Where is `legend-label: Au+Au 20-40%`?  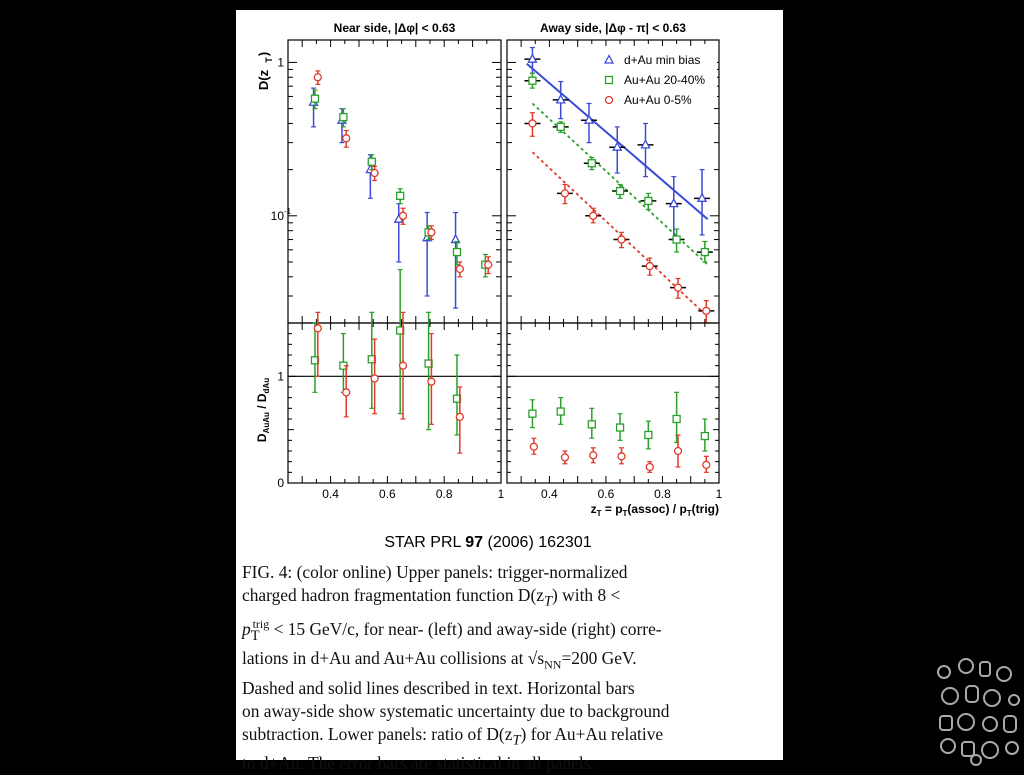
legend-label: Au+Au 20-40% is located at coordinates (664, 80).